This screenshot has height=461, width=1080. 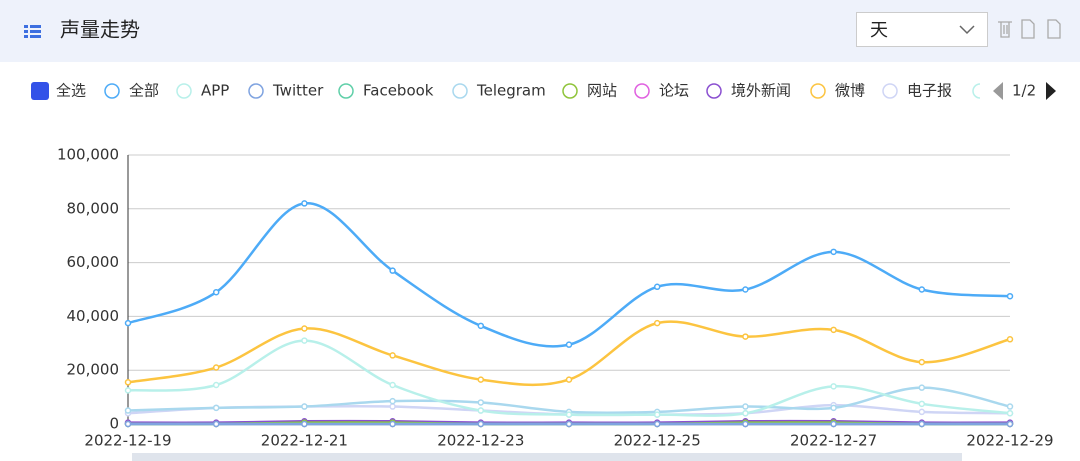 What do you see at coordinates (71, 91) in the screenshot?
I see `select-all-label: 全选` at bounding box center [71, 91].